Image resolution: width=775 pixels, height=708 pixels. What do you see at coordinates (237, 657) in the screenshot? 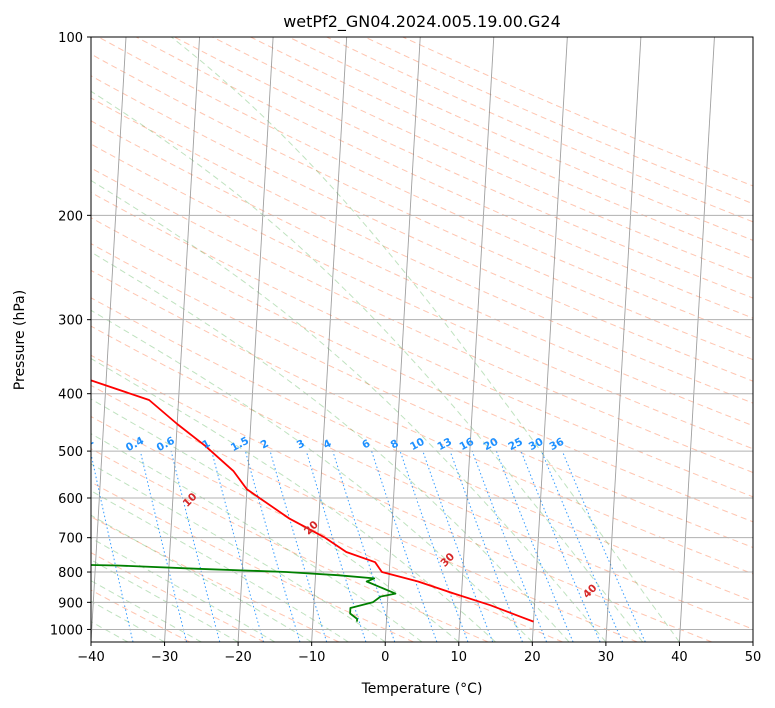
I see `x-tick-label: −20` at bounding box center [237, 657].